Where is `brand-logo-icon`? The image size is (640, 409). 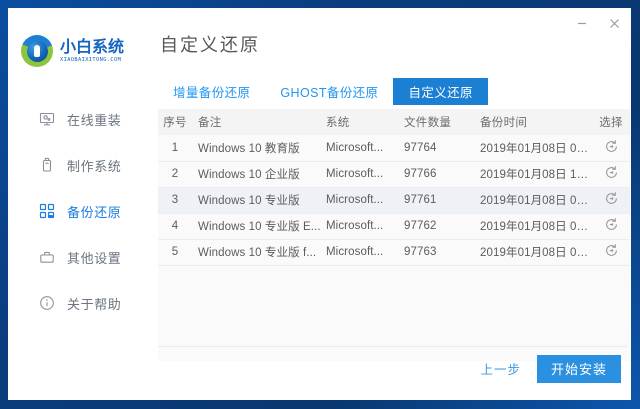 brand-logo-icon is located at coordinates (37, 51).